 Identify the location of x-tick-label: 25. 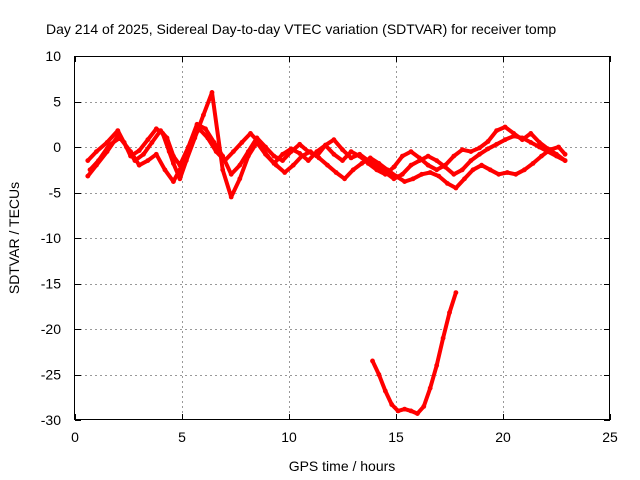
(610, 437).